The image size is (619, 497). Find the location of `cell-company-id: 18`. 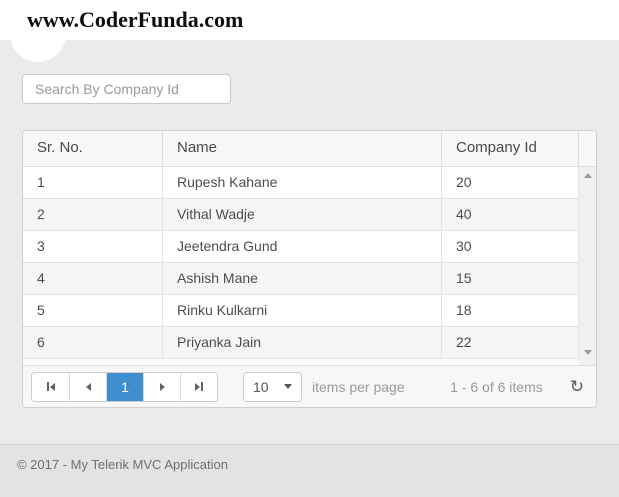

cell-company-id: 18 is located at coordinates (510, 310).